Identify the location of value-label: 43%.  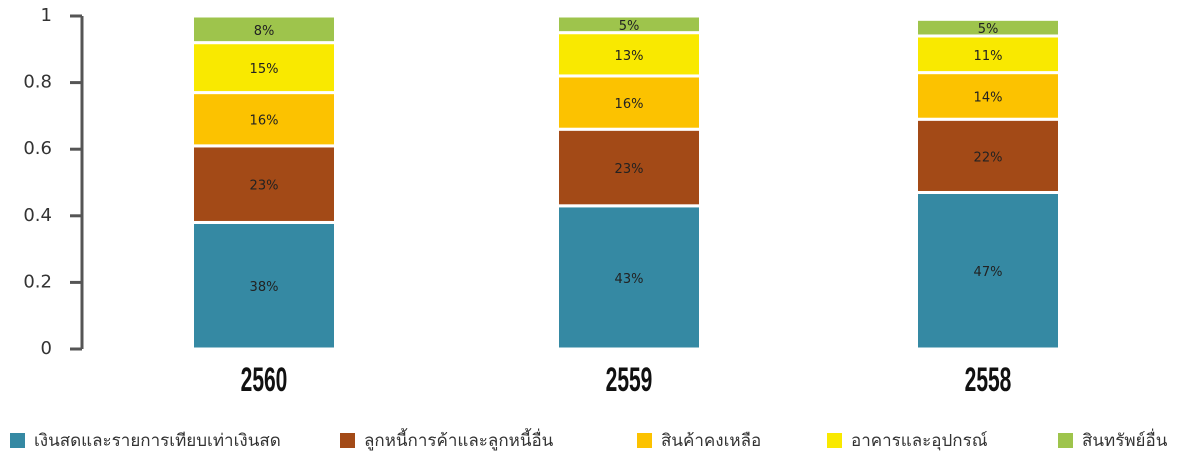
(629, 279).